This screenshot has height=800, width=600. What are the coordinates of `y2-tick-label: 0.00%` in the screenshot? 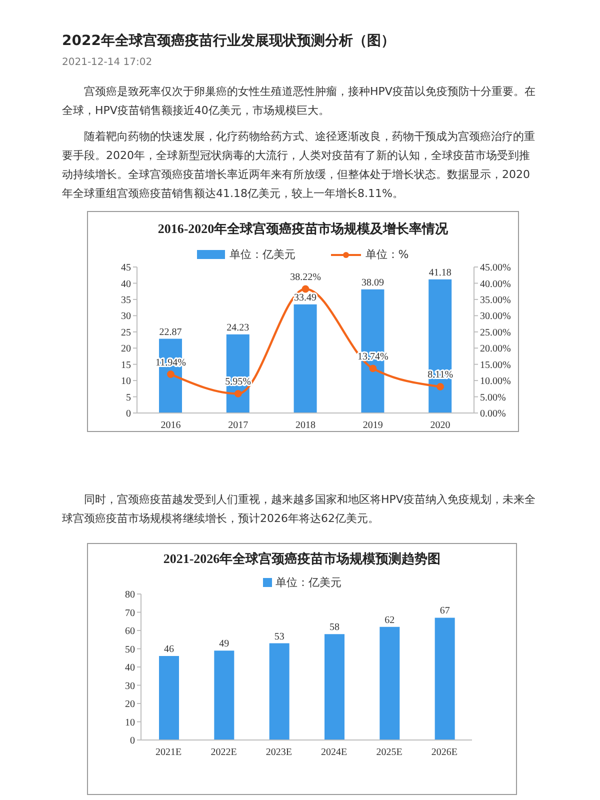 It's located at (493, 414).